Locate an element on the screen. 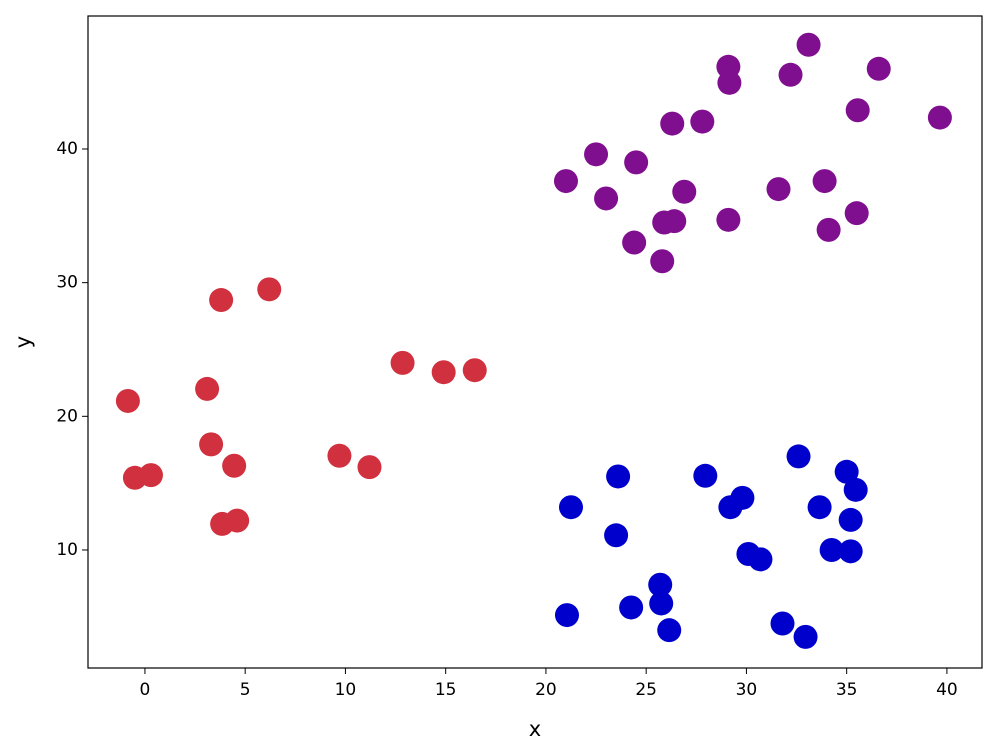  x-tick-label: 10 is located at coordinates (346, 690).